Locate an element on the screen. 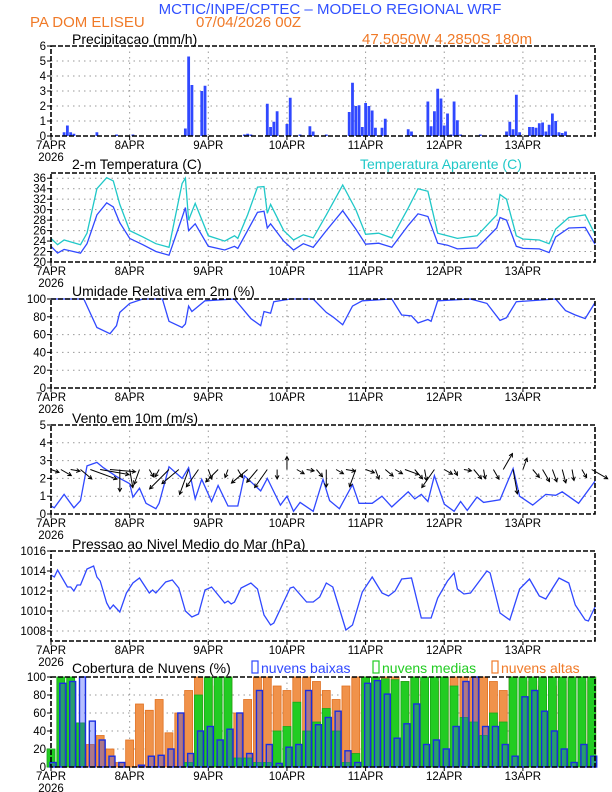 The height and width of the screenshot is (792, 612). pressure-x-tick-label: 10APR is located at coordinates (287, 651).